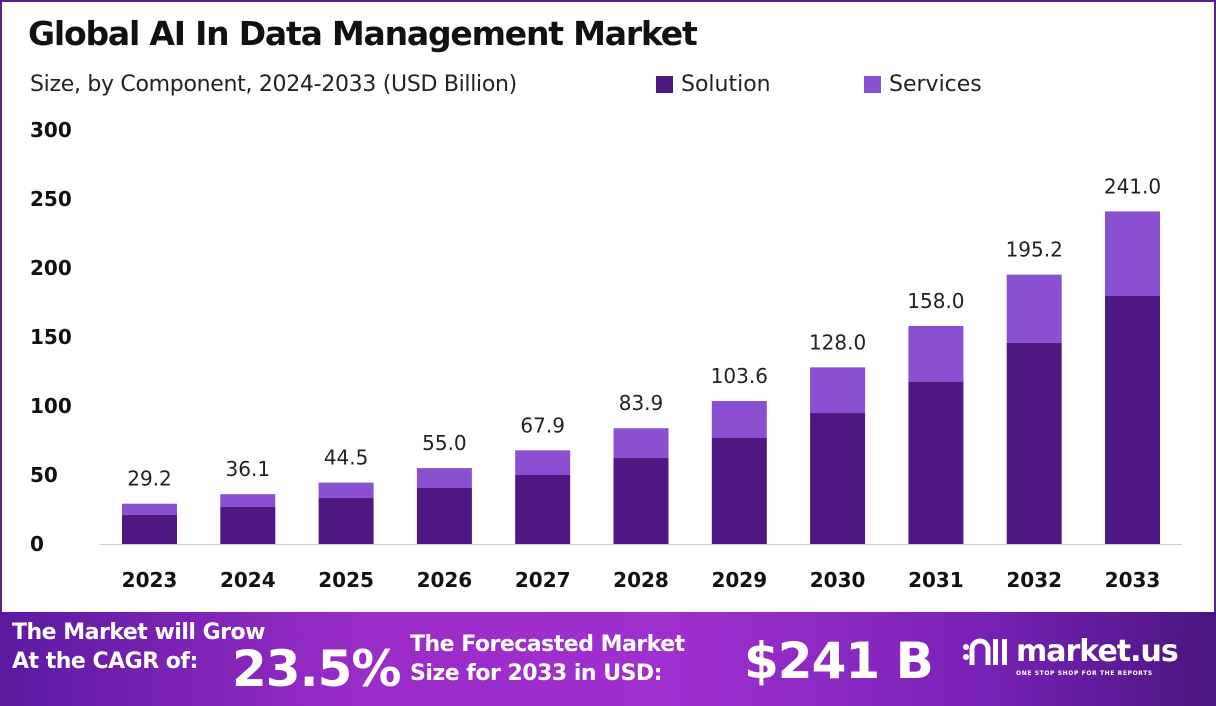 This screenshot has width=1216, height=706. What do you see at coordinates (346, 521) in the screenshot?
I see `bar-solution-2025` at bounding box center [346, 521].